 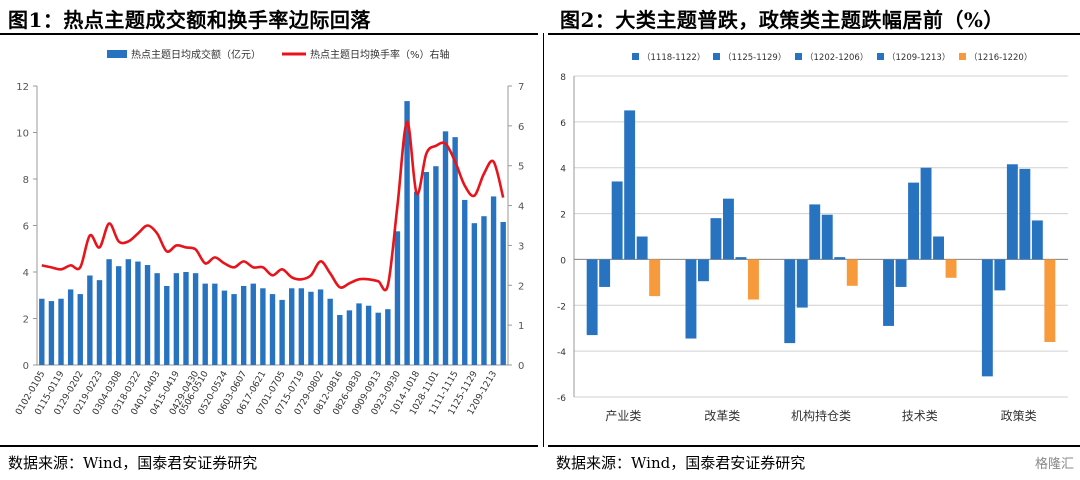 I want to click on right-y-tick-label: 2, so click(x=521, y=286).